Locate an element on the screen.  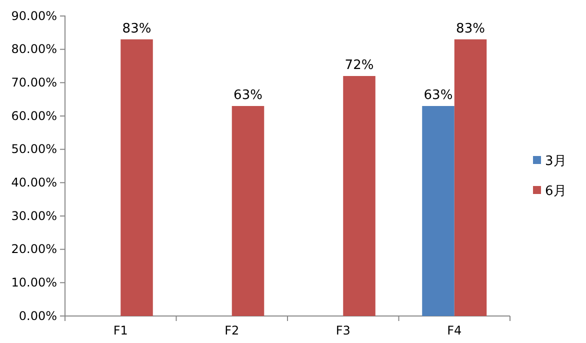
x-tick-label: F4 is located at coordinates (454, 331).